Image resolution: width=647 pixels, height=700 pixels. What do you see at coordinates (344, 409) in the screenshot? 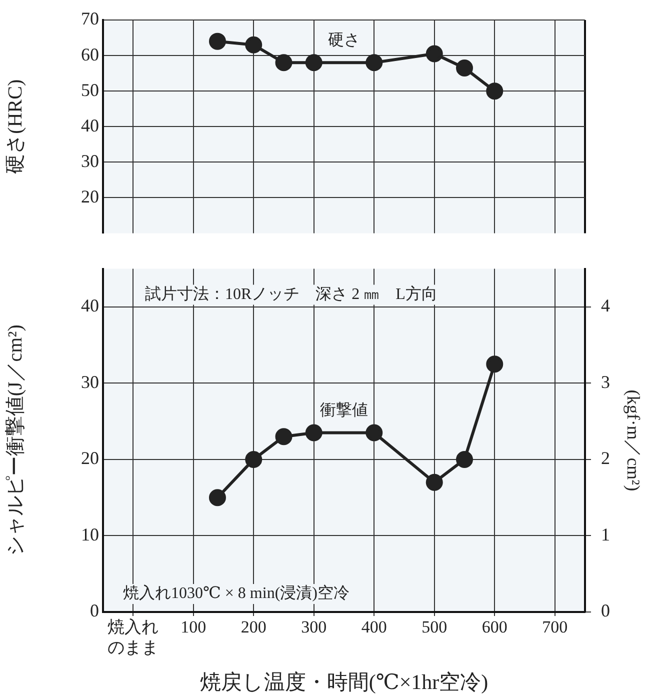
I see `series-label: 衝撃値` at bounding box center [344, 409].